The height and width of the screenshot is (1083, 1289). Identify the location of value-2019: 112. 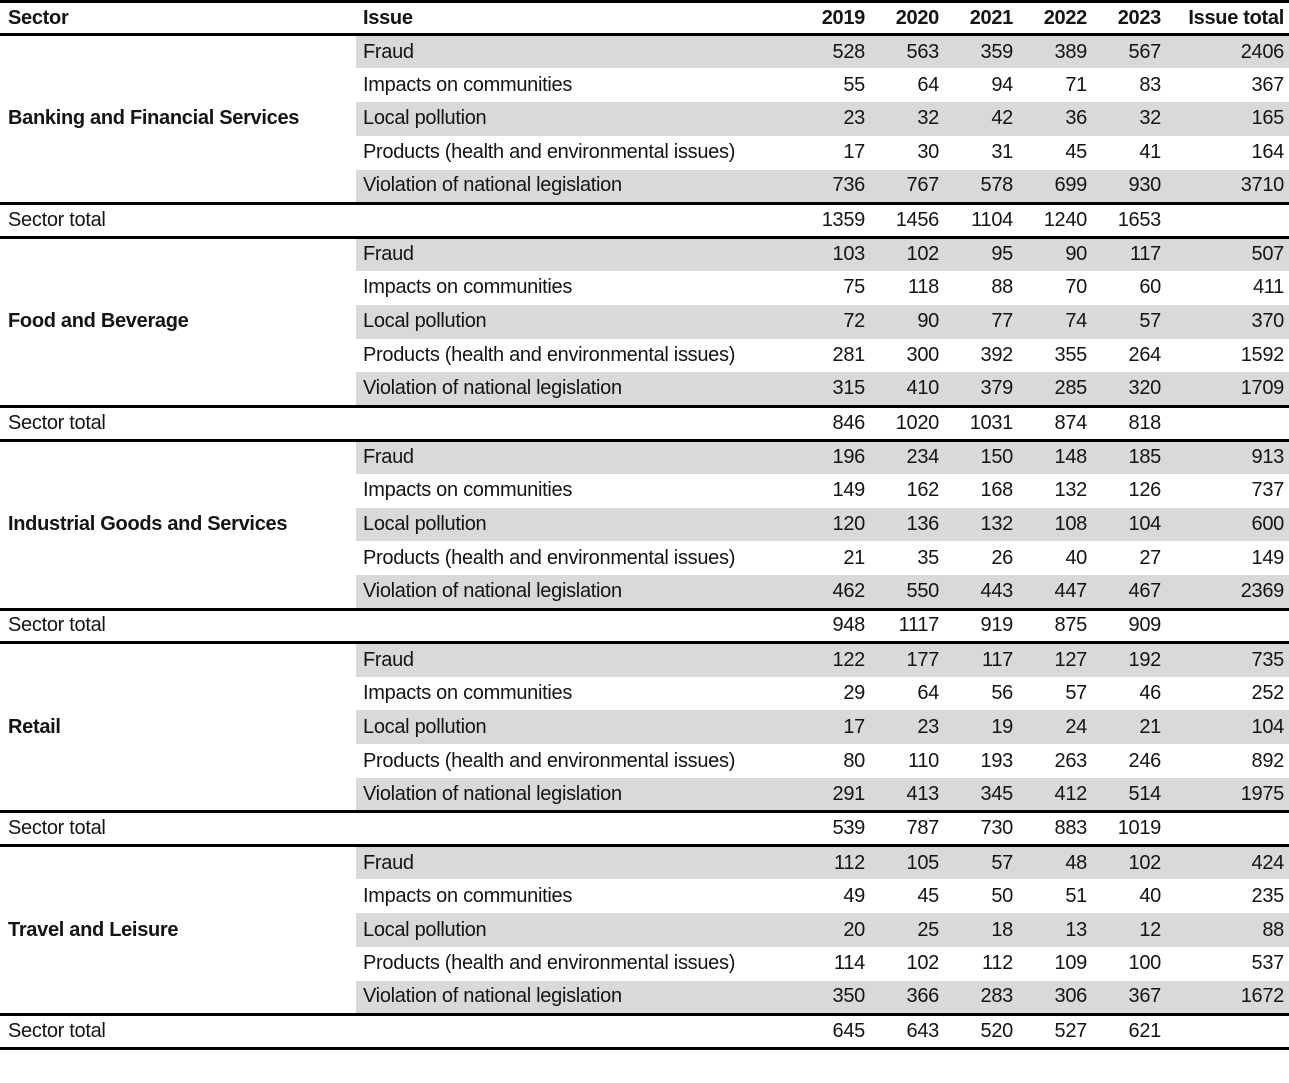
(825, 862).